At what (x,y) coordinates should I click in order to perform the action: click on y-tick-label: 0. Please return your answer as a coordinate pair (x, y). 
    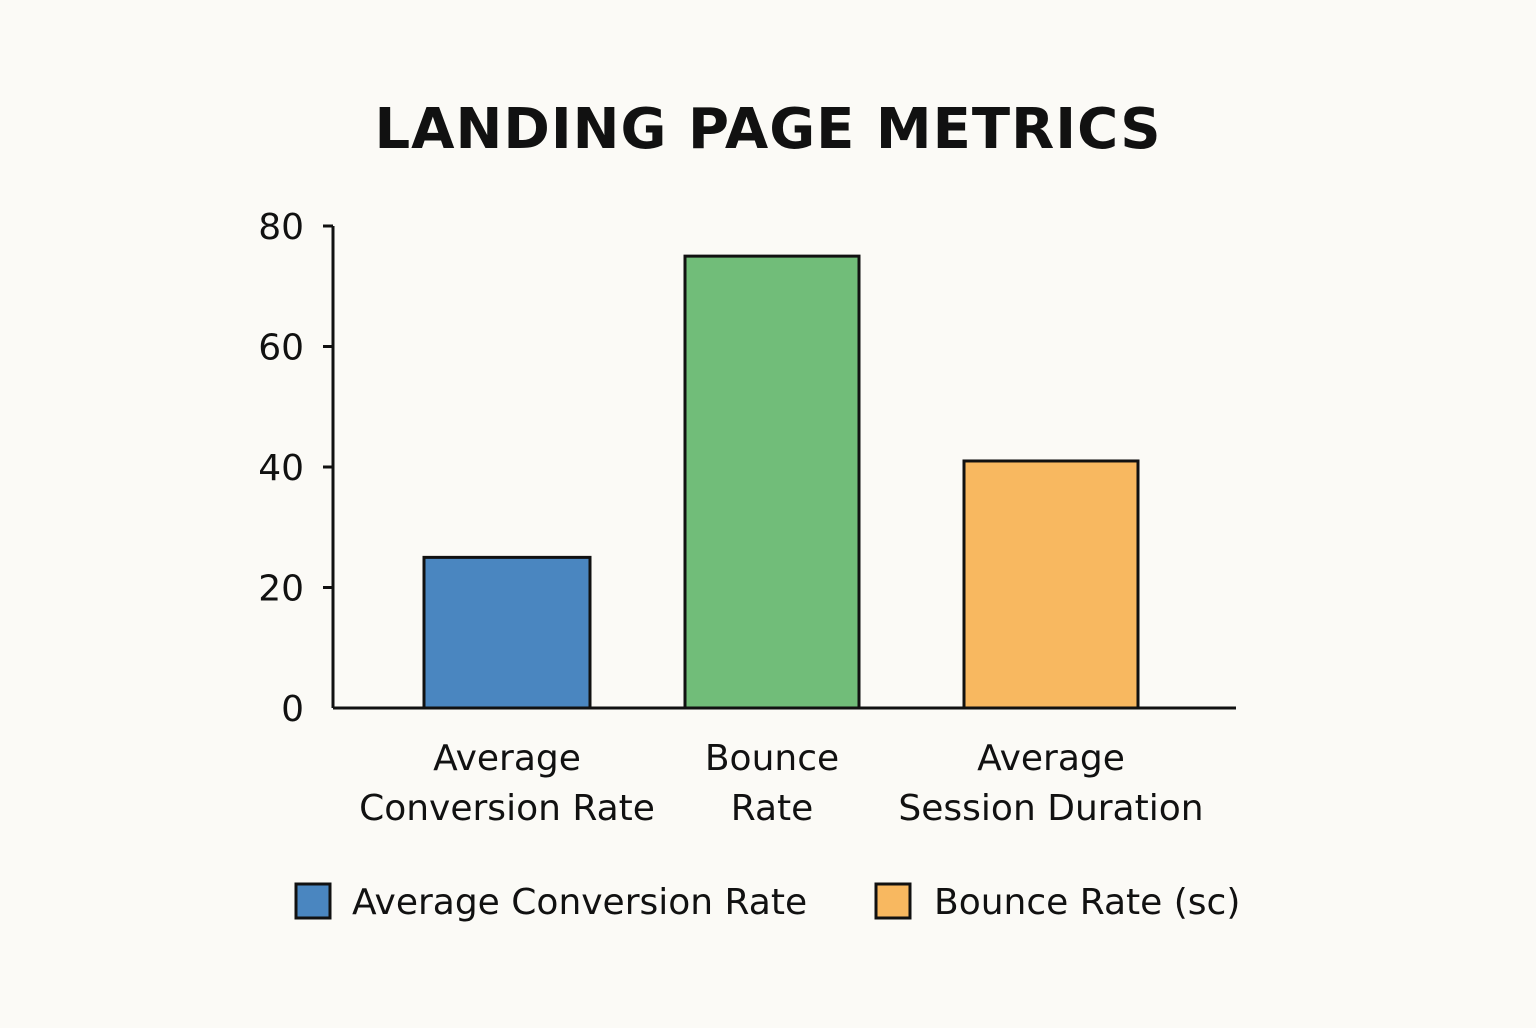
    Looking at the image, I should click on (292, 709).